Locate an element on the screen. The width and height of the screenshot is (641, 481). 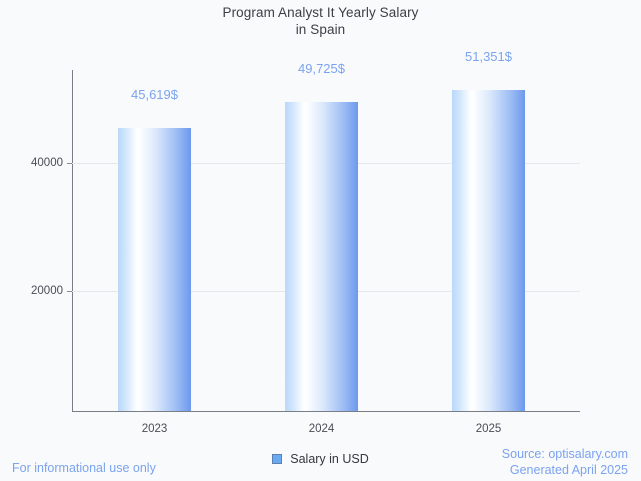
bar-value-2025: 51,351$ is located at coordinates (488, 56).